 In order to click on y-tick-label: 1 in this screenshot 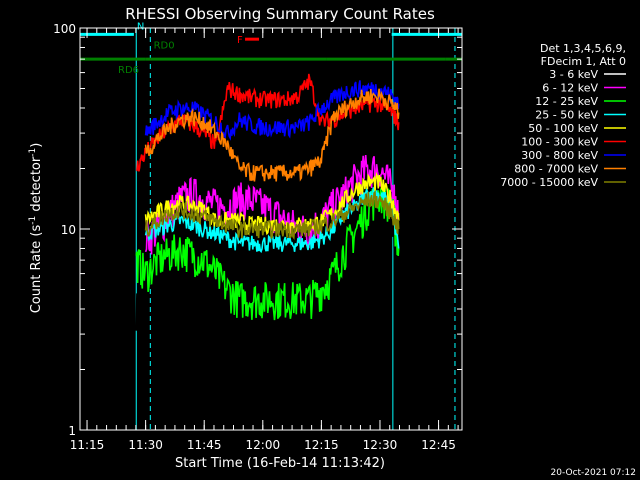, I will do `click(72, 431)`.